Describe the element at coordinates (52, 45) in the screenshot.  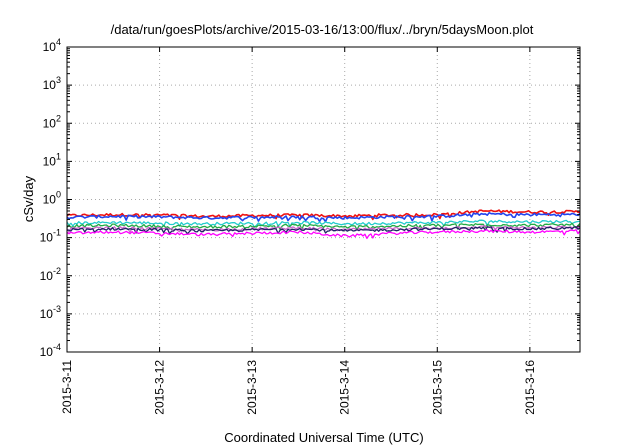
I see `y-tick-label: 10⁴` at that location.